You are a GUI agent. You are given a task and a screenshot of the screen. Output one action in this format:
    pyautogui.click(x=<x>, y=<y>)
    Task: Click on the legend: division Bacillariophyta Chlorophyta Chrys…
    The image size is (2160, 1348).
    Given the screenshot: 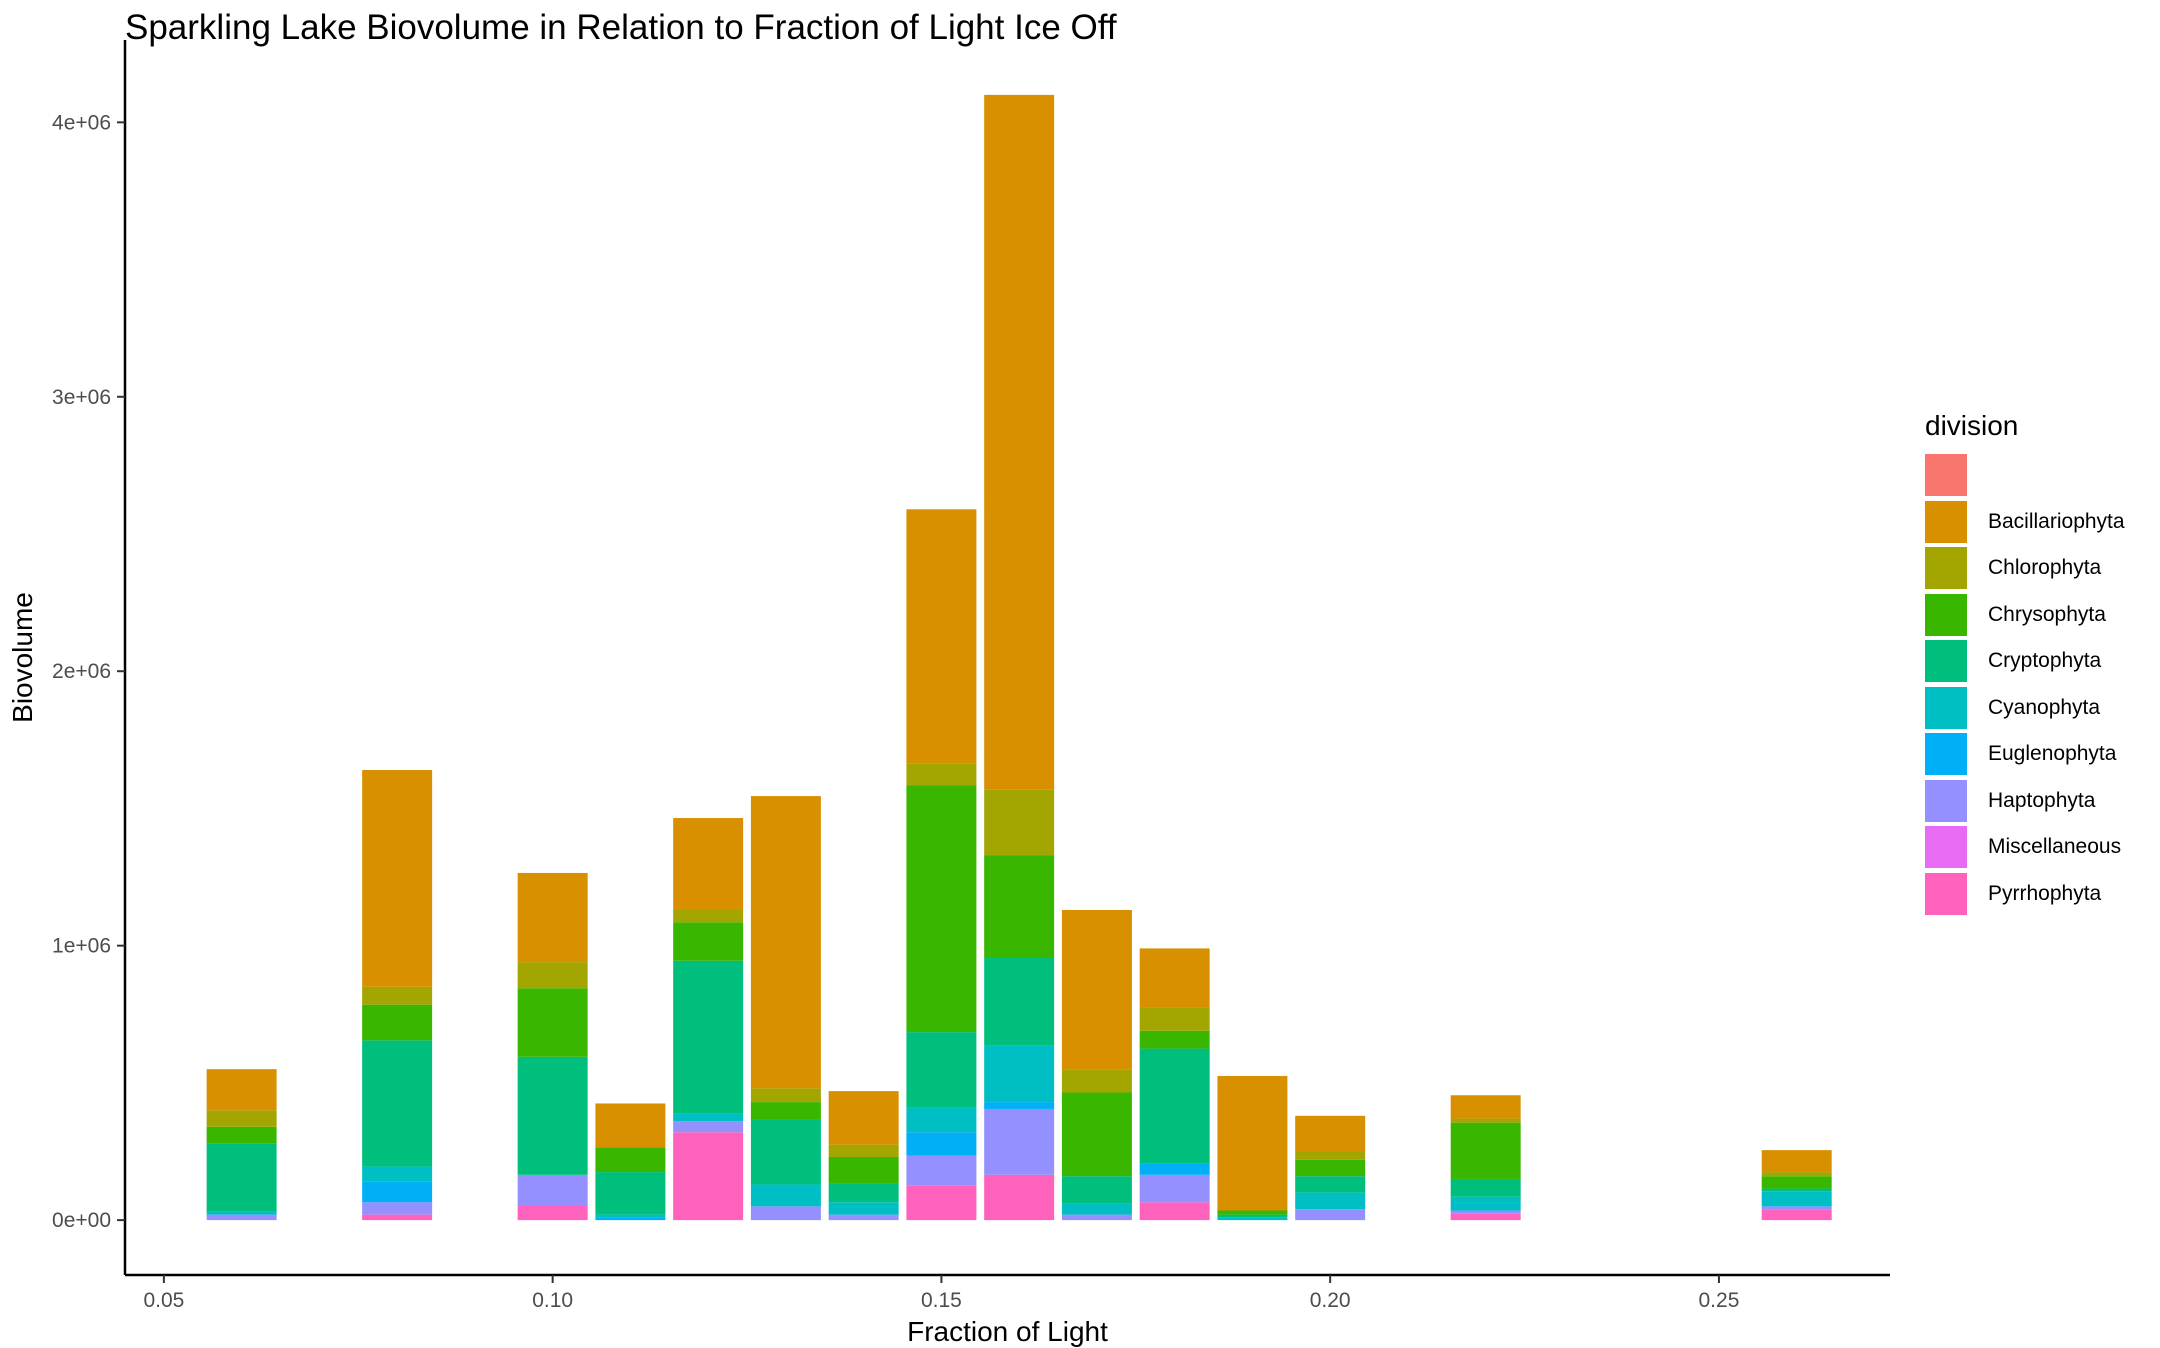 What is the action you would take?
    pyautogui.click(x=2025, y=663)
    